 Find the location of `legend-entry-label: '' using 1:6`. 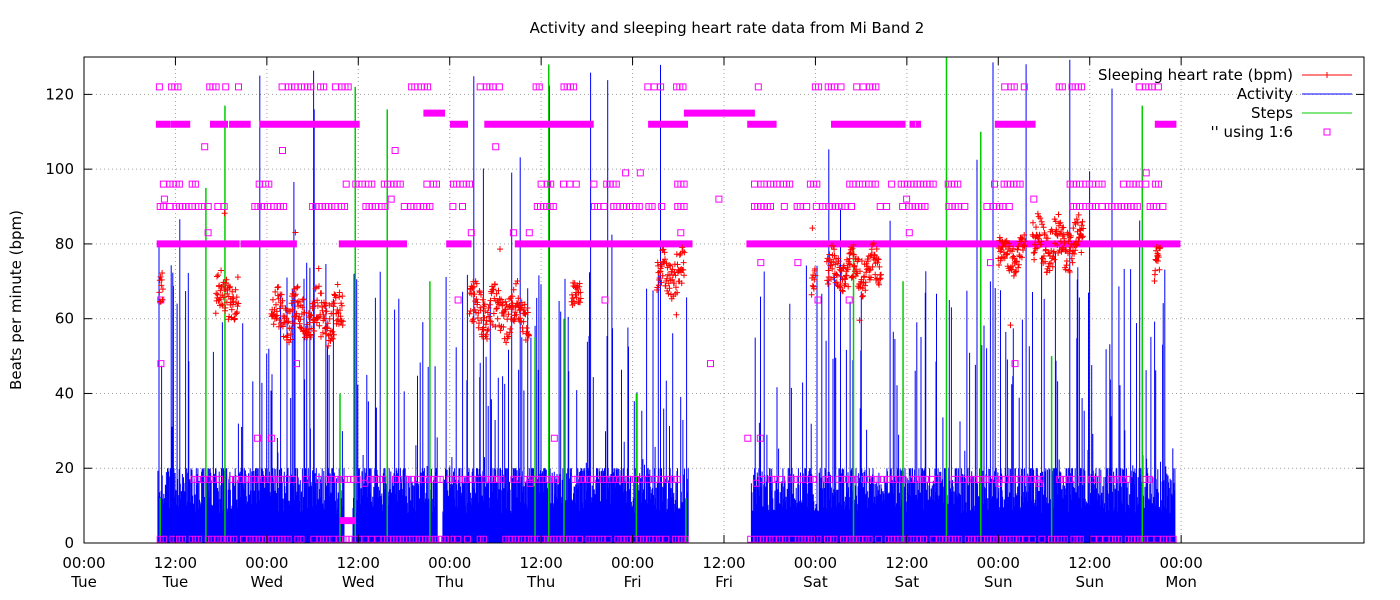

legend-entry-label: '' using 1:6 is located at coordinates (1252, 132).